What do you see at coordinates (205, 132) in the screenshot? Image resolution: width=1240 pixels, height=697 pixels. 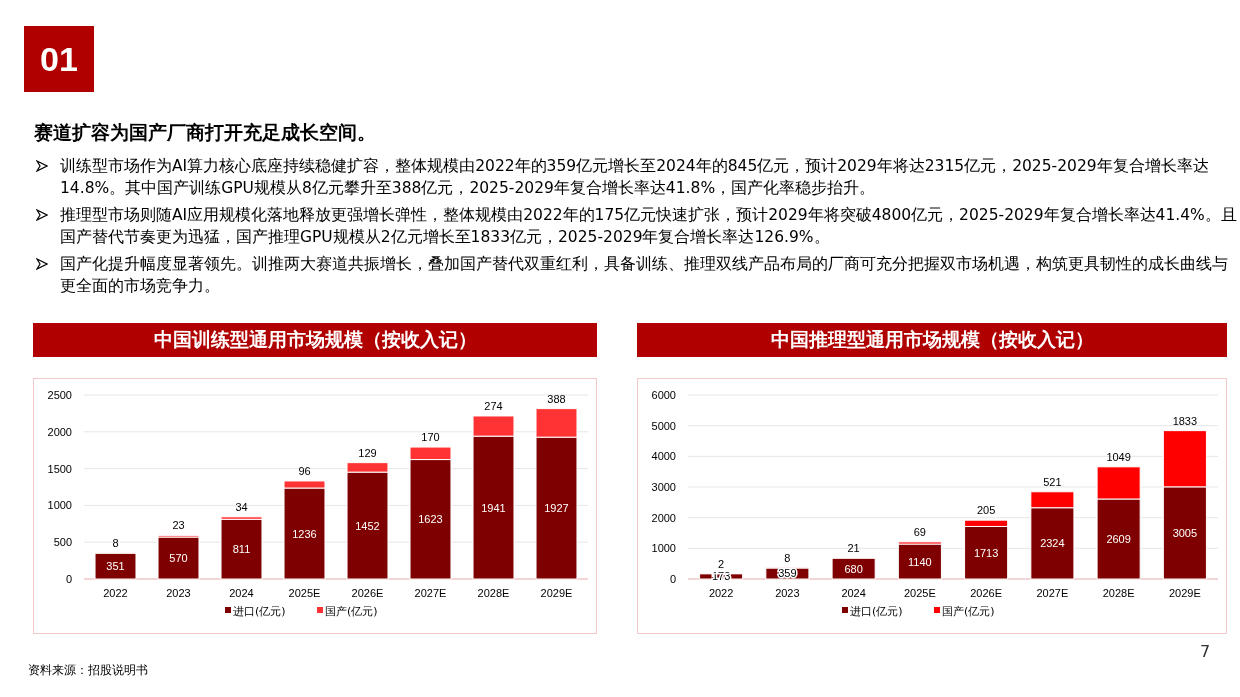 I see `text: 赛道扩容为国产厂商打开充足成长空间。` at bounding box center [205, 132].